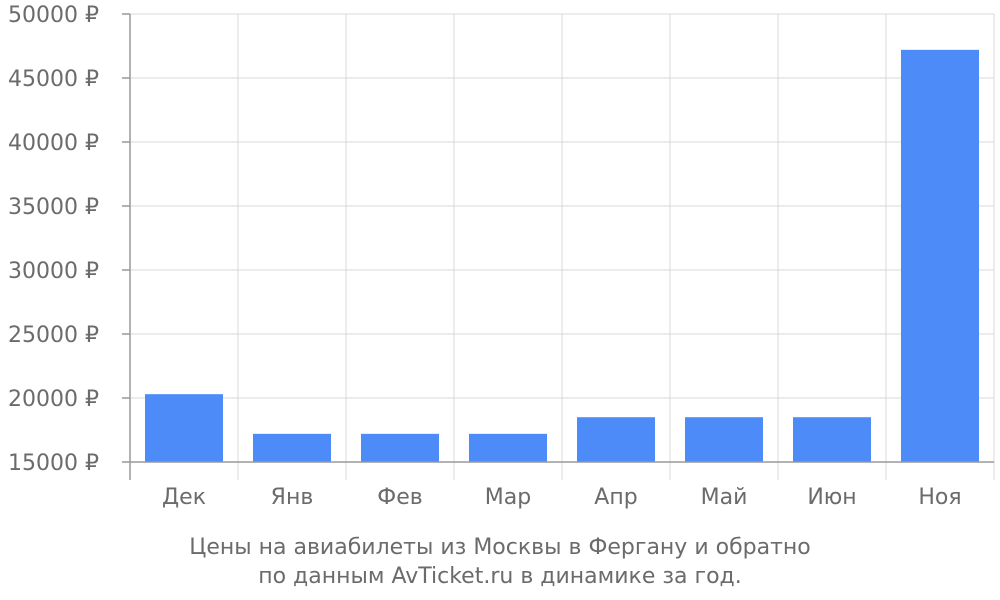 Image resolution: width=1000 pixels, height=600 pixels. I want to click on y-tick-label: 30000 ₽, so click(53, 271).